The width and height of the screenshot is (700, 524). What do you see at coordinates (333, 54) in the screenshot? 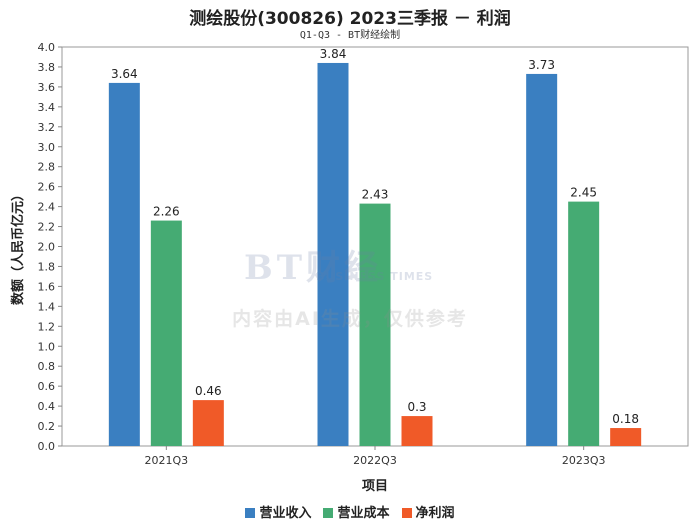
I see `data-label: 3.84` at bounding box center [333, 54].